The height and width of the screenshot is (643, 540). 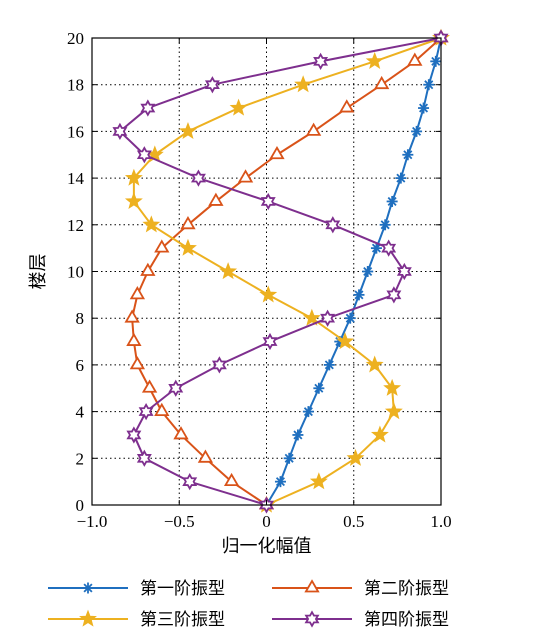 I want to click on legend-label: 第三阶振型, so click(x=182, y=620).